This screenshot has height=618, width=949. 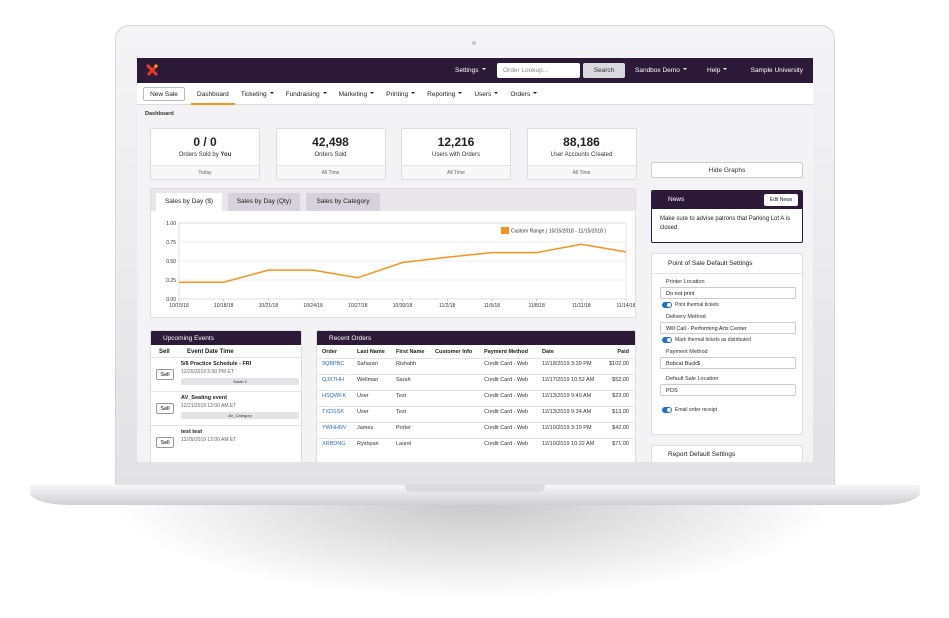 What do you see at coordinates (179, 306) in the screenshot?
I see `x-tick-label: 10/15/18` at bounding box center [179, 306].